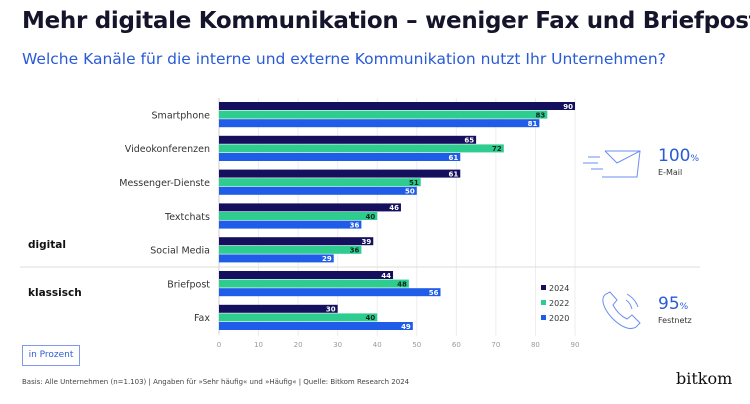  I want to click on category-label: Smartphone, so click(181, 115).